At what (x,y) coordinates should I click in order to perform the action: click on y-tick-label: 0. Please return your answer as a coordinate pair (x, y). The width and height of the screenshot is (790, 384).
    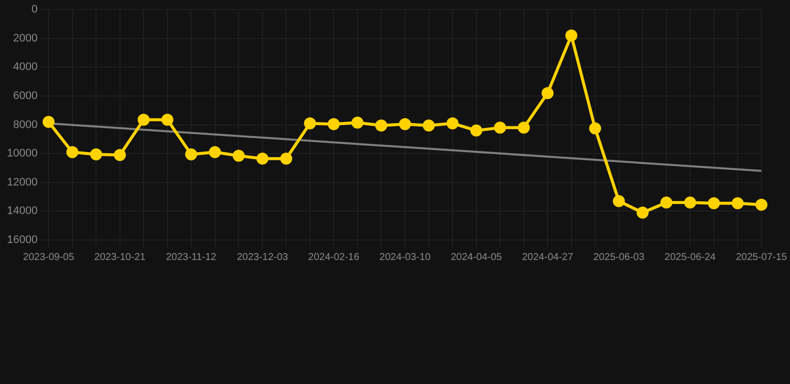
    Looking at the image, I should click on (34, 10).